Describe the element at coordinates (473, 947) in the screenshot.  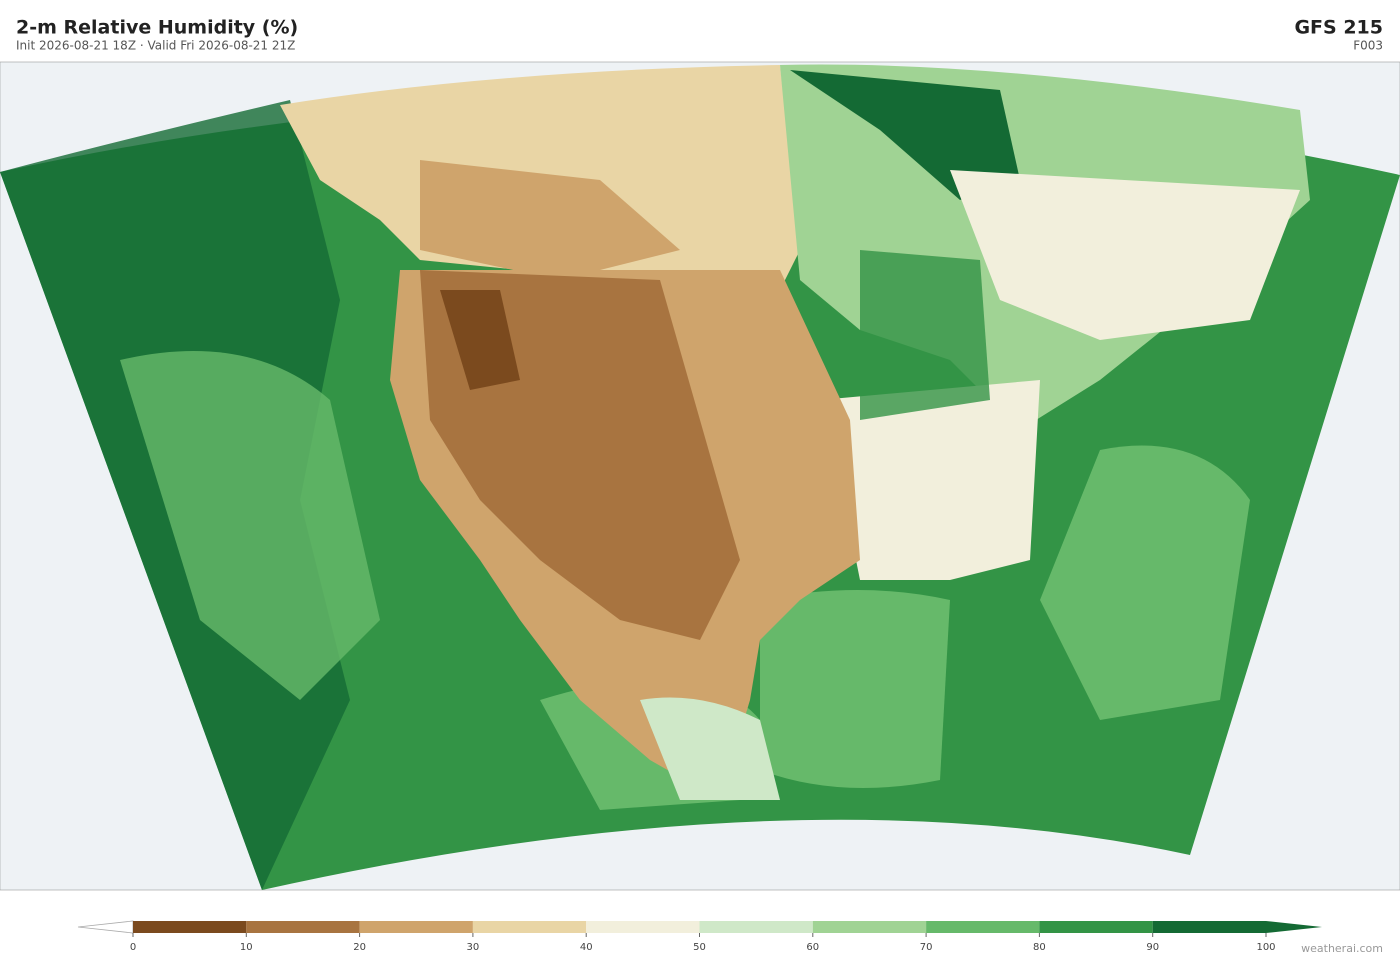
I see `colorbar-tick-label: 30` at that location.